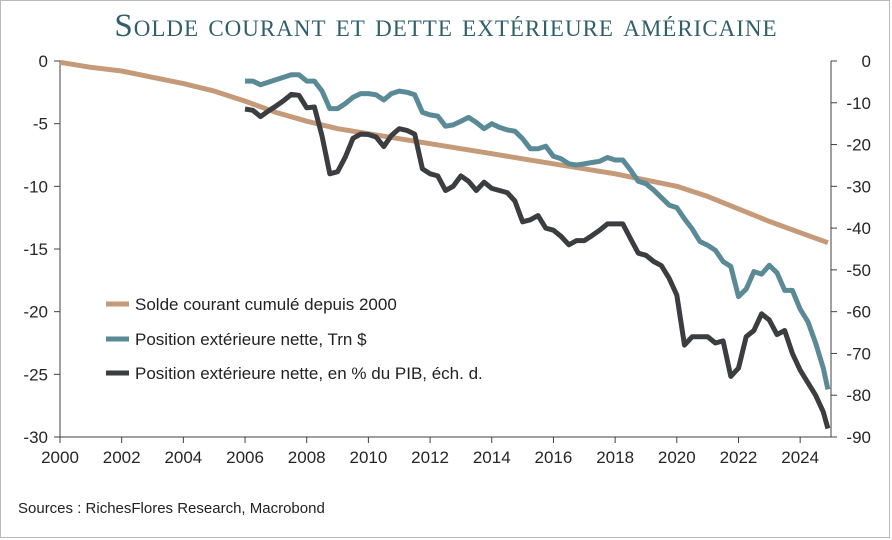 This screenshot has width=892, height=540. Describe the element at coordinates (858, 186) in the screenshot. I see `y-right-tick-label: -30` at that location.